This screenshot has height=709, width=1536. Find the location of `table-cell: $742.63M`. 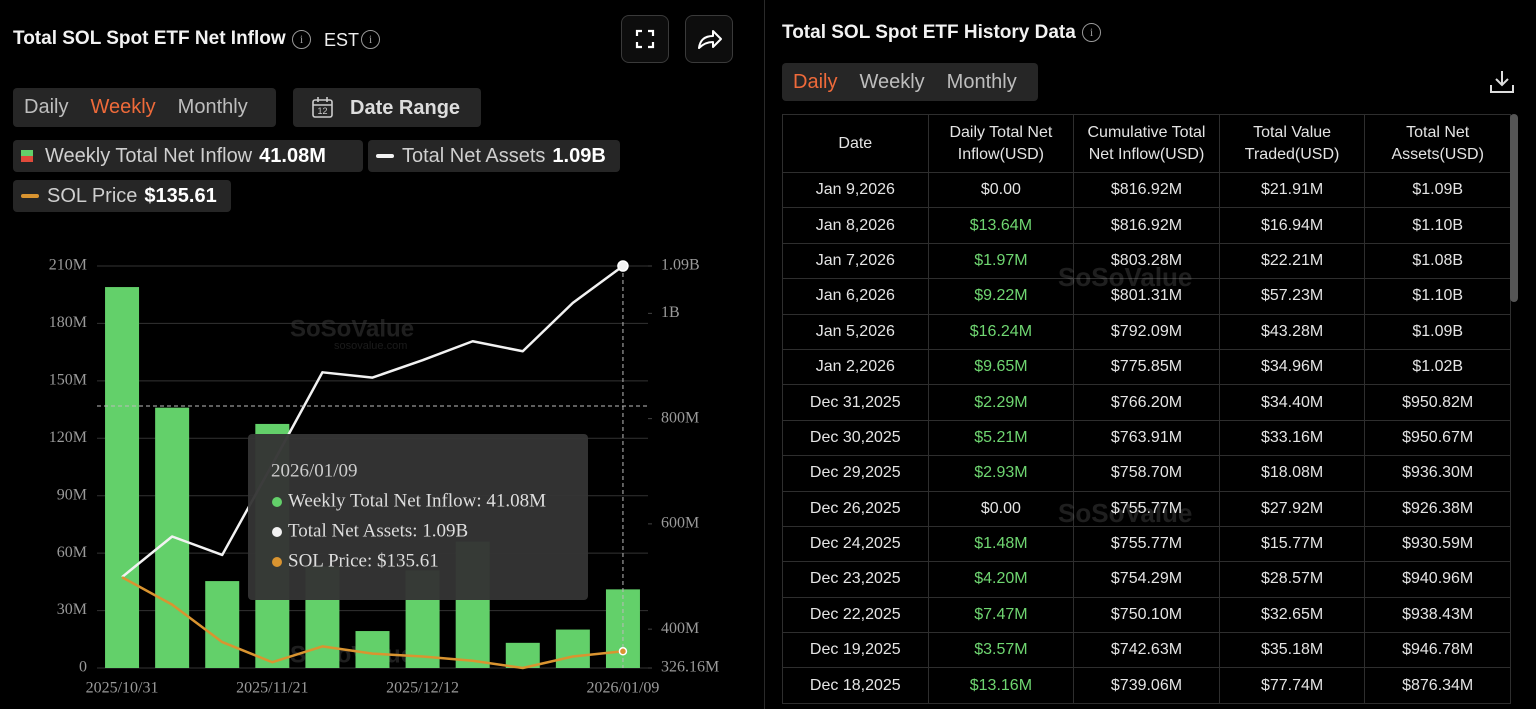

table-cell: $742.63M is located at coordinates (1146, 650).